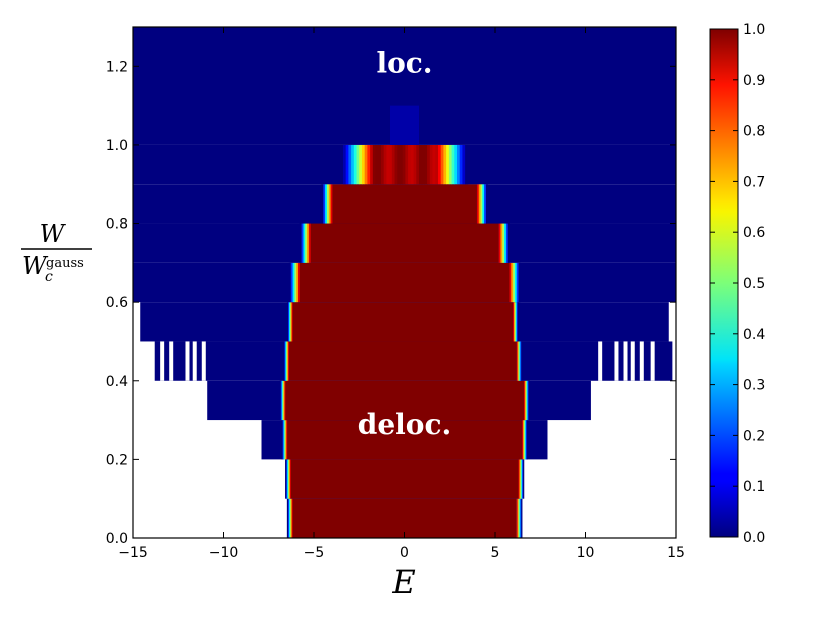  What do you see at coordinates (754, 538) in the screenshot?
I see `colorbar-tick-label: 0.0` at bounding box center [754, 538].